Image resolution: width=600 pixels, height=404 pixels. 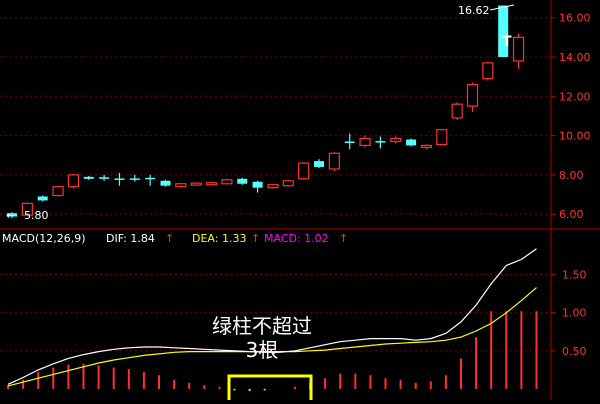 What do you see at coordinates (574, 351) in the screenshot?
I see `macd-tick-label: 0.50` at bounding box center [574, 351].